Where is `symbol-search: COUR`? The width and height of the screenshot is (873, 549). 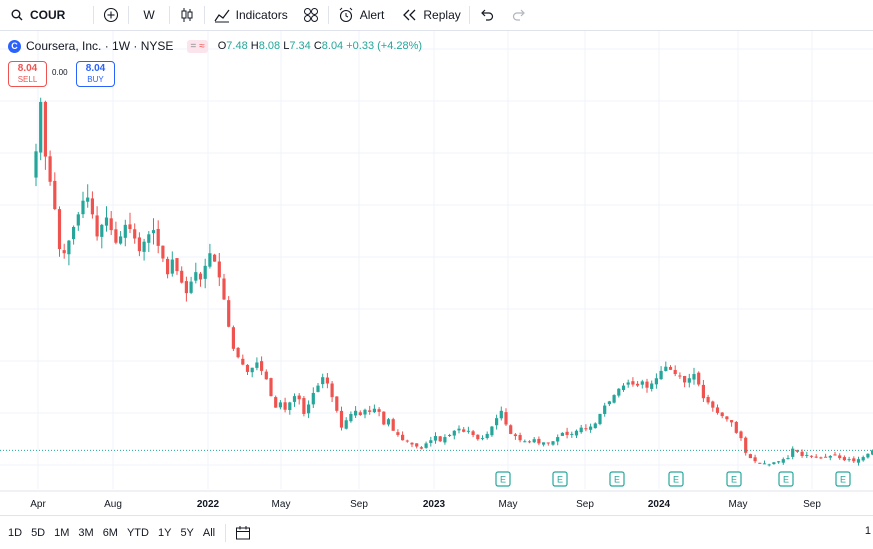
symbol-search: COUR is located at coordinates (36, 15).